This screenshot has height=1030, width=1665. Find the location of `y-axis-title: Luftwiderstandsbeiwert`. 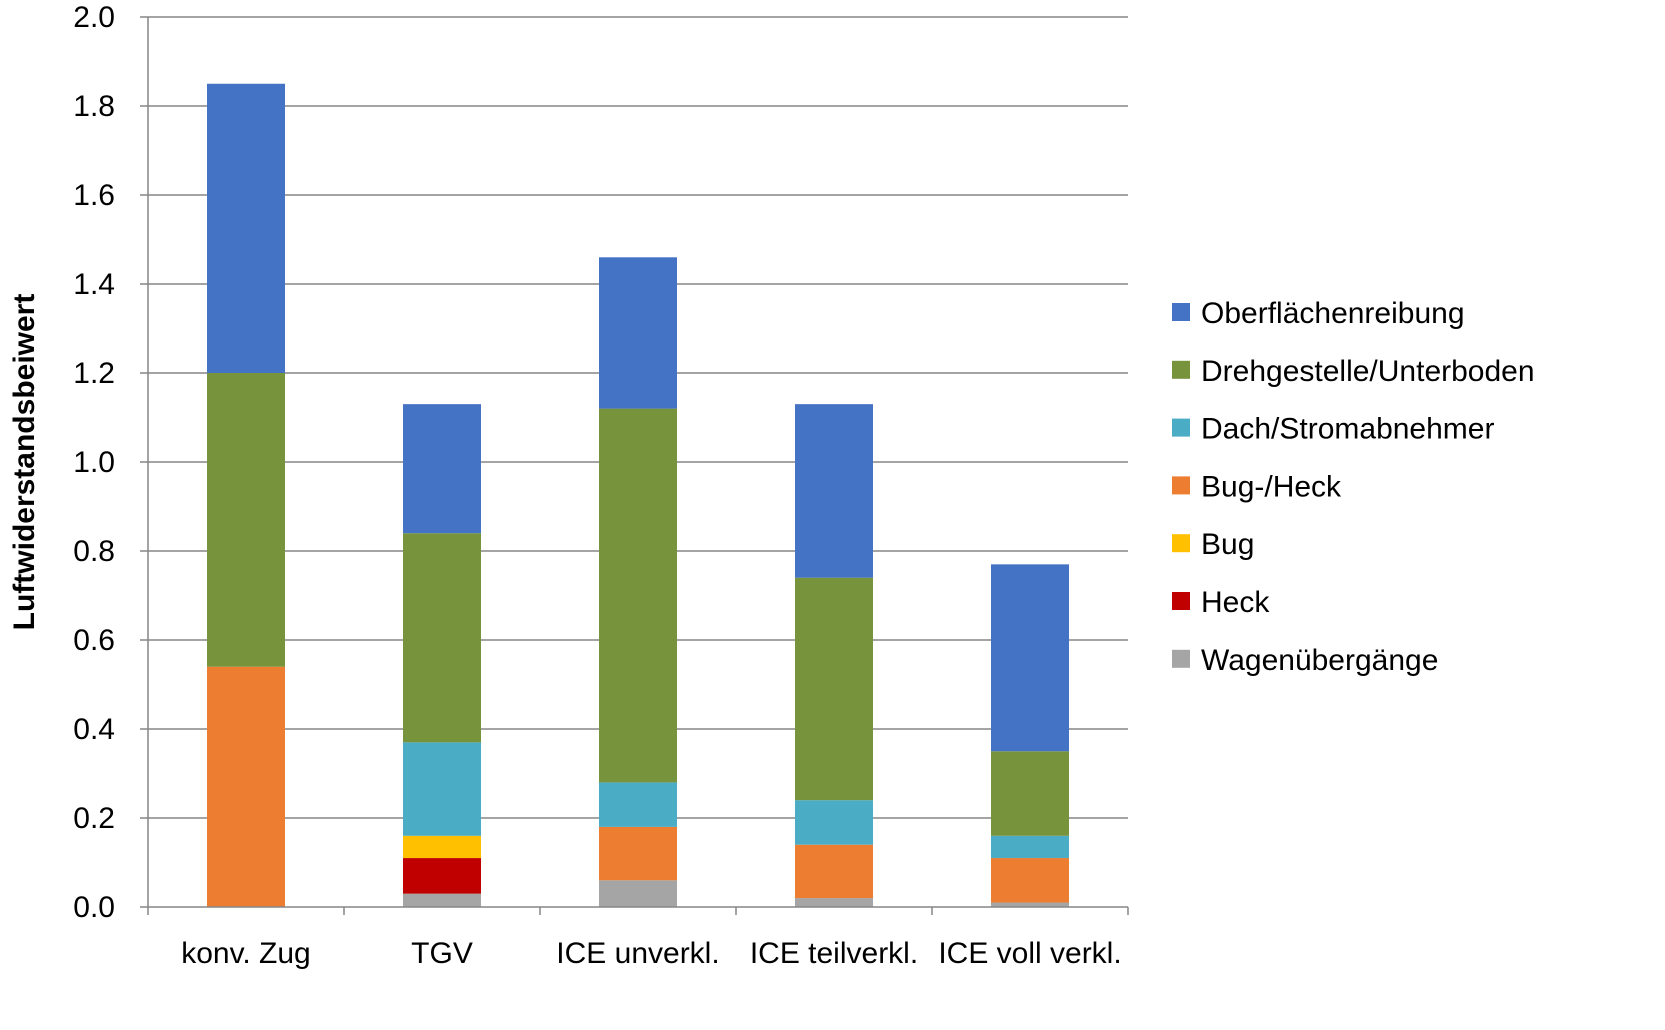

y-axis-title: Luftwiderstandsbeiwert is located at coordinates (24, 462).